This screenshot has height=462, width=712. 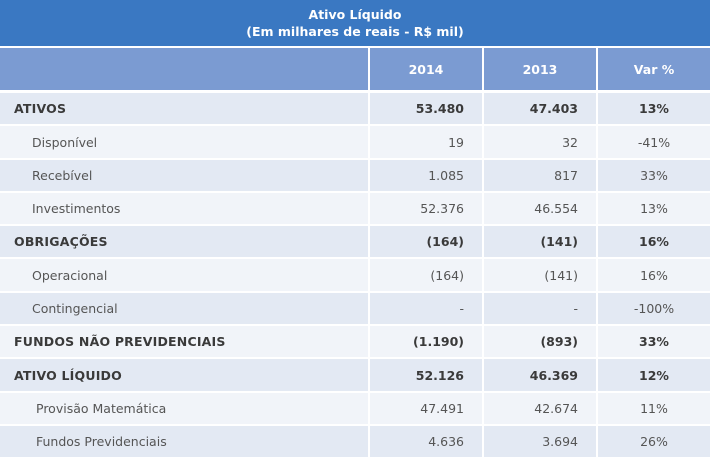 What do you see at coordinates (426, 108) in the screenshot?
I see `value-2014: 53.480` at bounding box center [426, 108].